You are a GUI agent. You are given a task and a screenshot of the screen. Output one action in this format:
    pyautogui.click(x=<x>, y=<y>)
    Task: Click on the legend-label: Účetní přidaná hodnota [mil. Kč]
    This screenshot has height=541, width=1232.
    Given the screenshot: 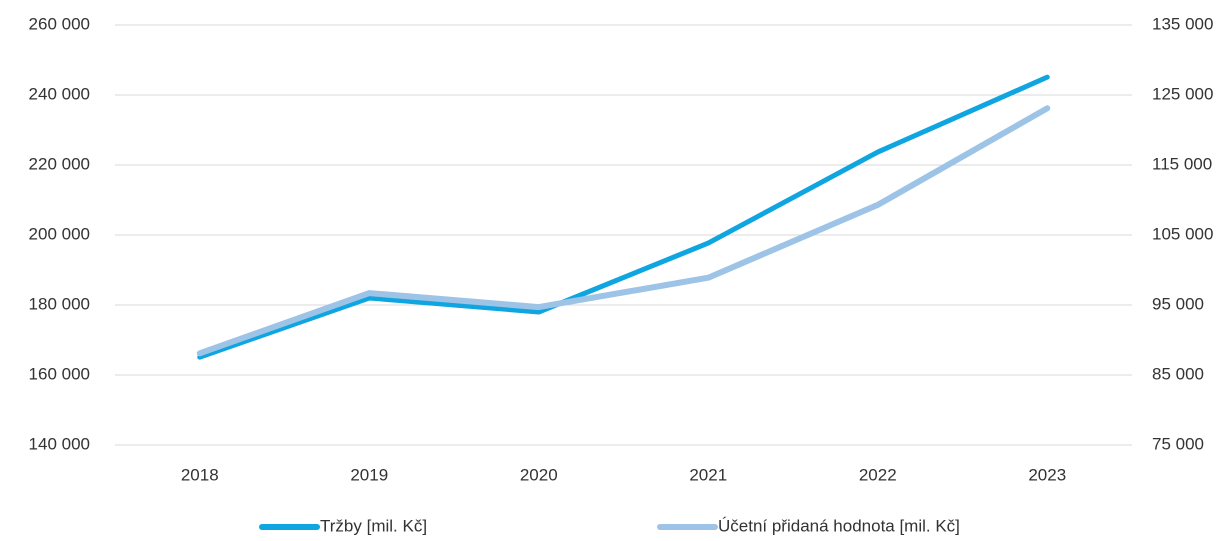 What is the action you would take?
    pyautogui.click(x=839, y=525)
    